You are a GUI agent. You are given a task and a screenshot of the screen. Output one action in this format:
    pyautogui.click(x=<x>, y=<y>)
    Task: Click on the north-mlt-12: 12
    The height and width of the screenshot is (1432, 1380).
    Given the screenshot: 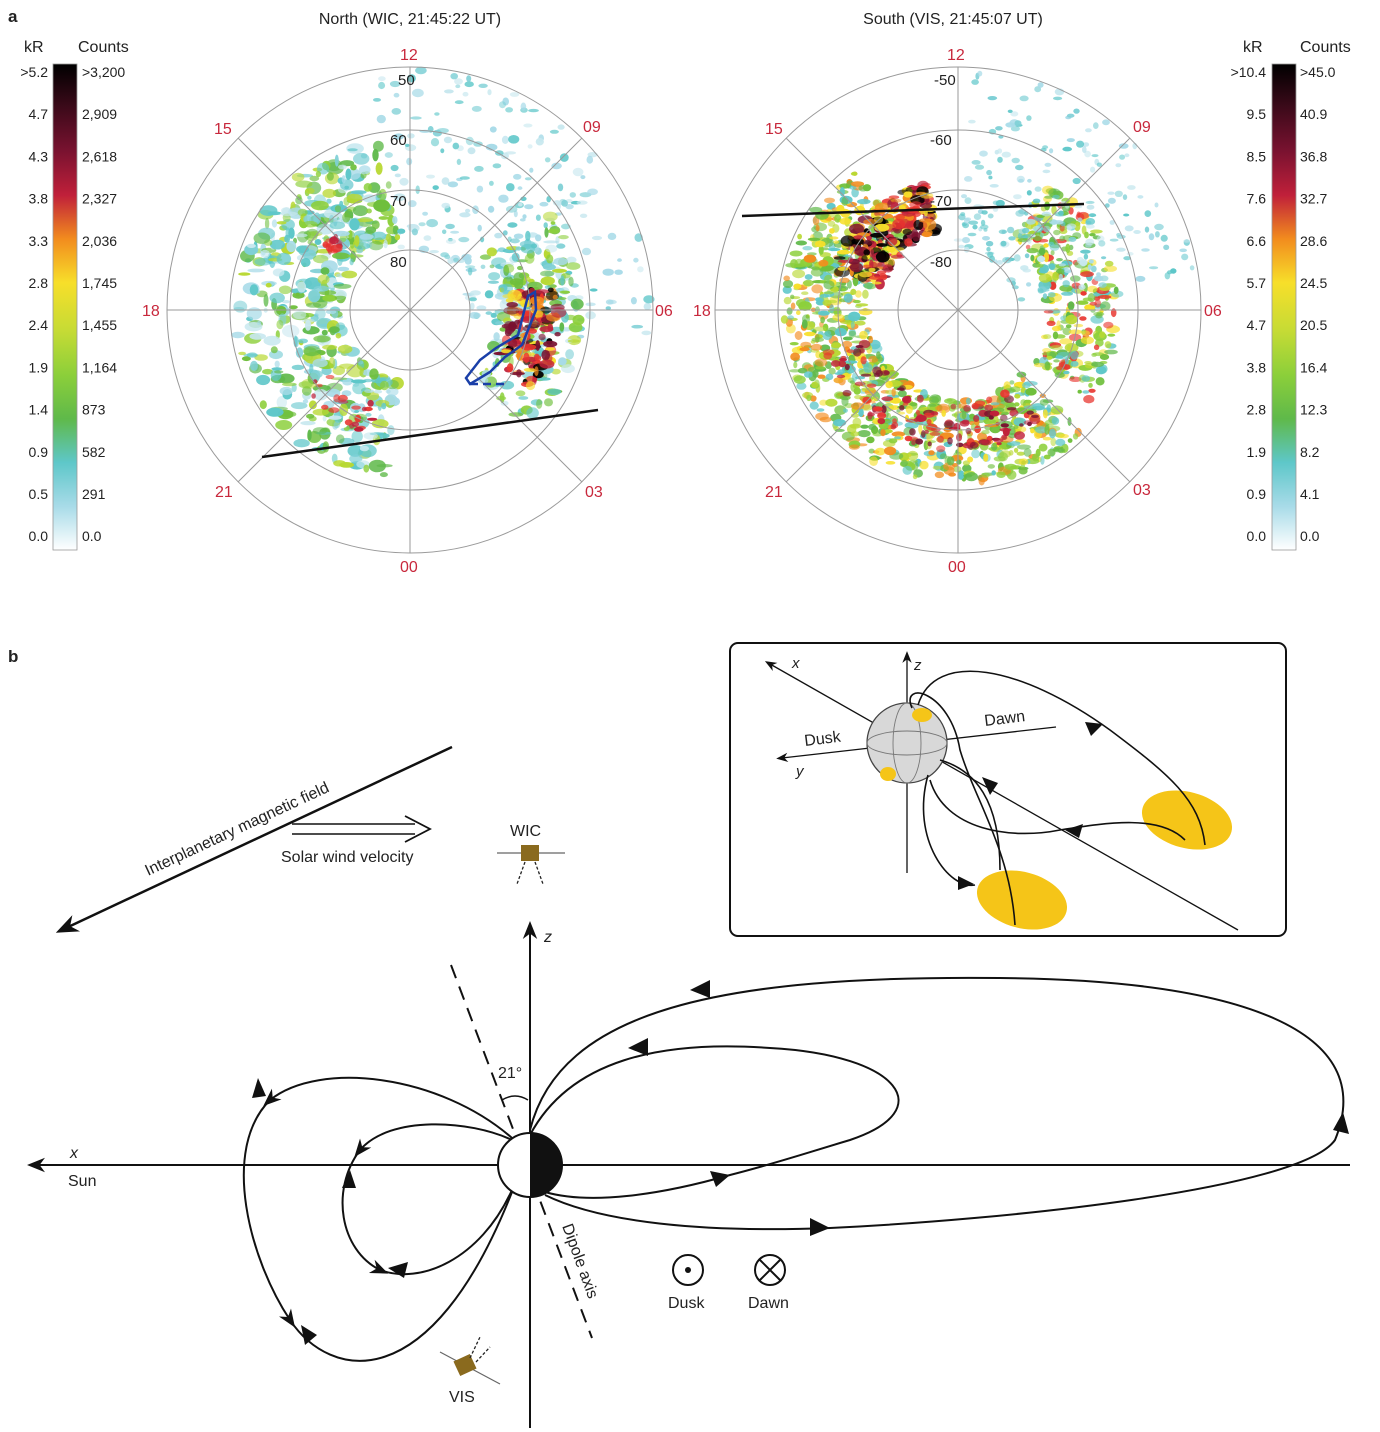 What is the action you would take?
    pyautogui.click(x=409, y=55)
    